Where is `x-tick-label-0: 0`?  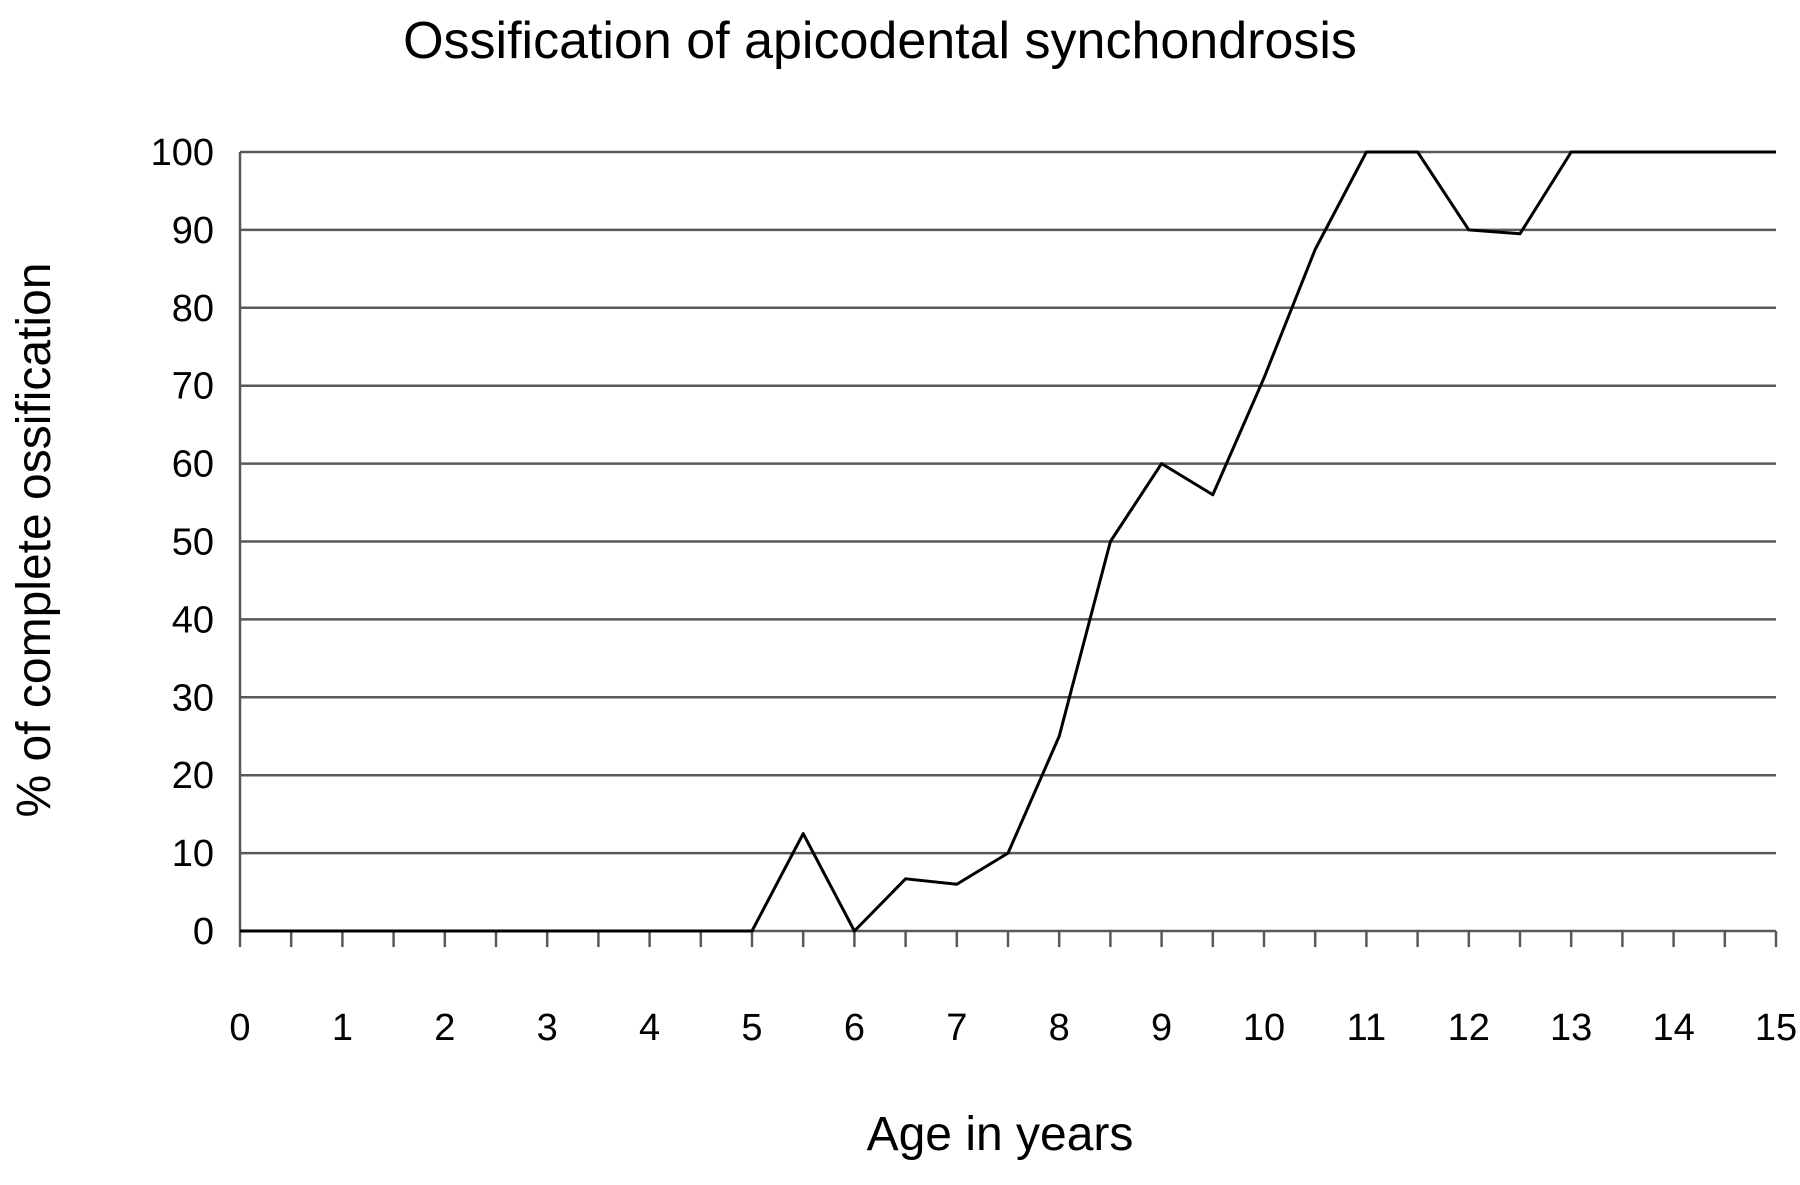 x-tick-label-0: 0 is located at coordinates (239, 1028).